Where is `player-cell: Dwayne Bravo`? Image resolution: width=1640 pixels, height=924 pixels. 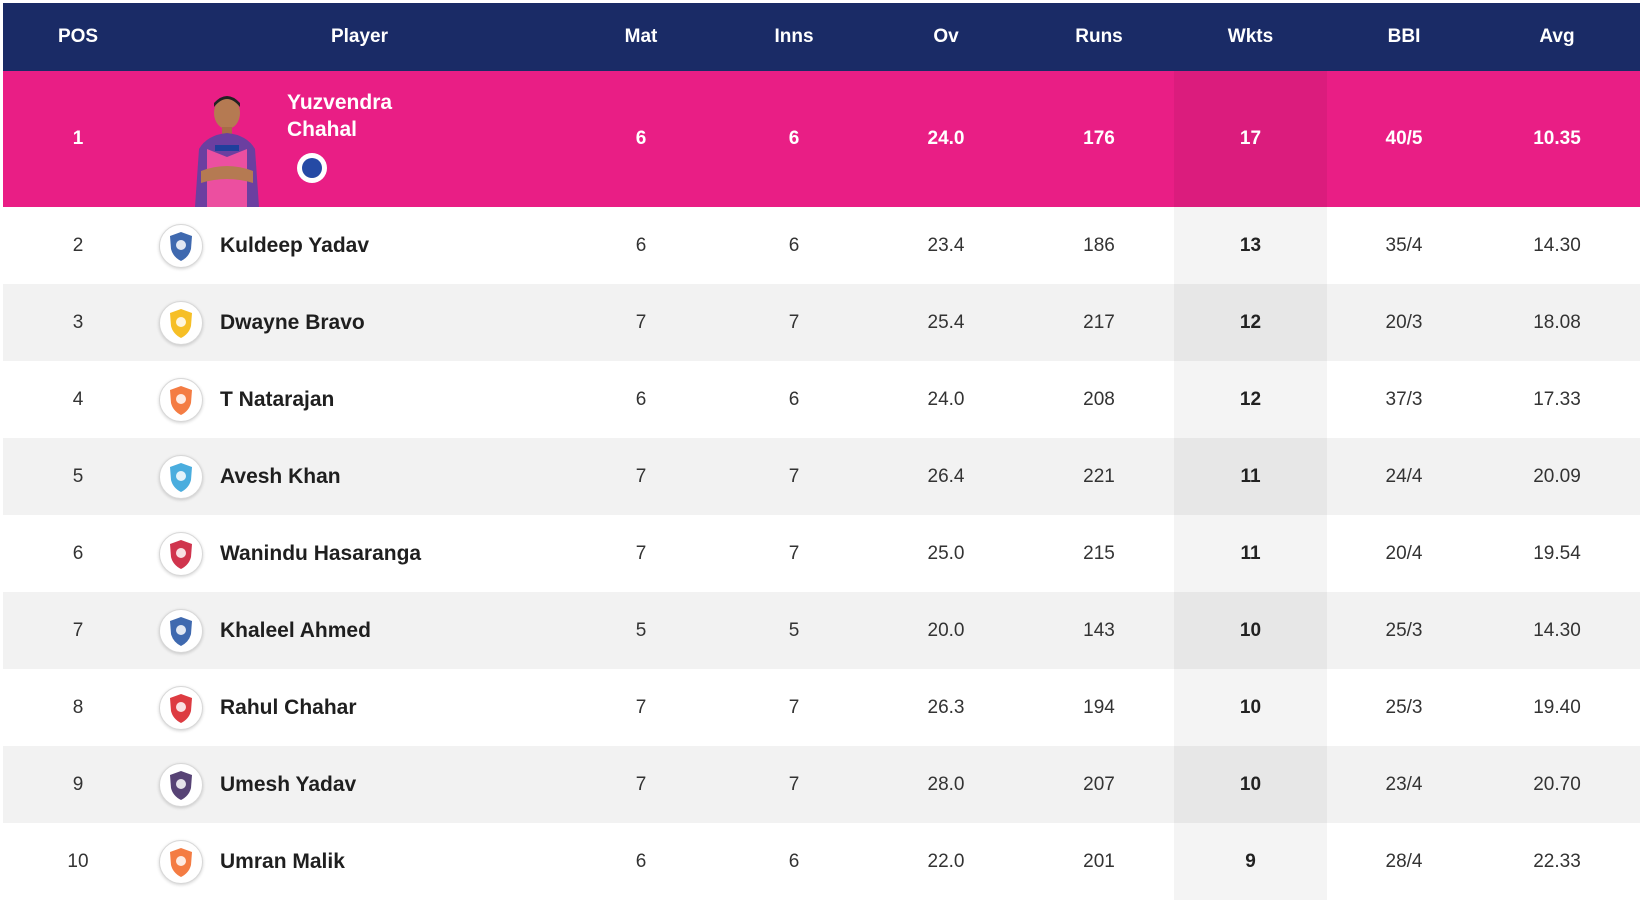 player-cell: Dwayne Bravo is located at coordinates (359, 322).